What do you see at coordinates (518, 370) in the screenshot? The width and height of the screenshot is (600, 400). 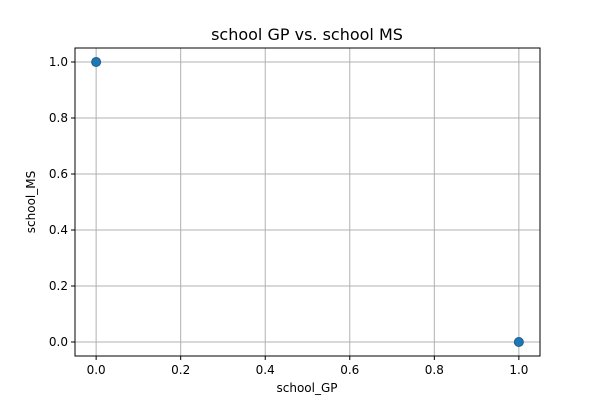 I see `x-tick-label: 1.0` at bounding box center [518, 370].